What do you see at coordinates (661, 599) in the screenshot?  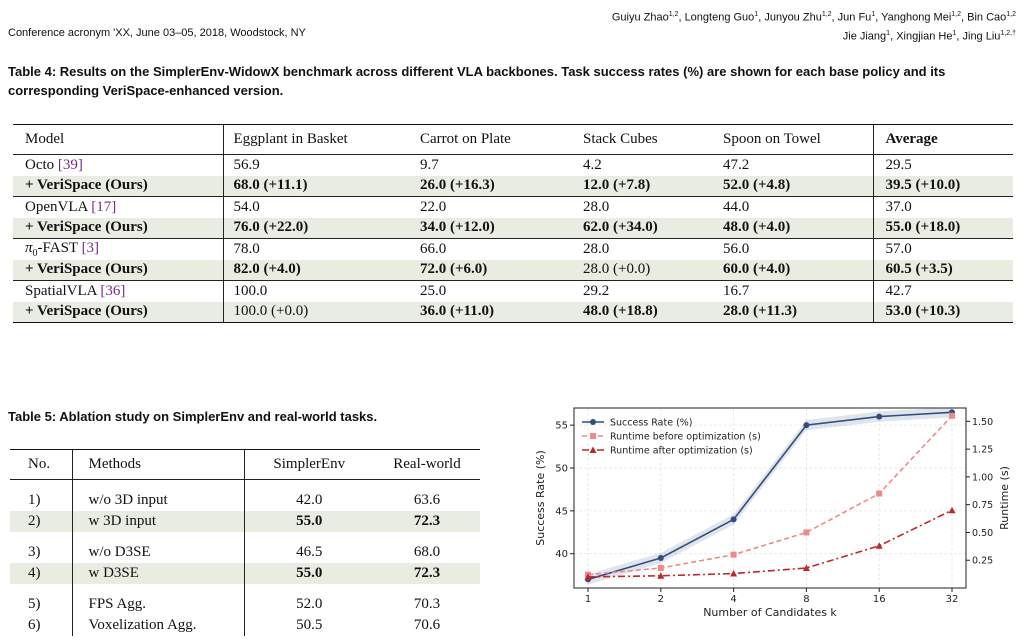 I see `x-tick-label: 2` at bounding box center [661, 599].